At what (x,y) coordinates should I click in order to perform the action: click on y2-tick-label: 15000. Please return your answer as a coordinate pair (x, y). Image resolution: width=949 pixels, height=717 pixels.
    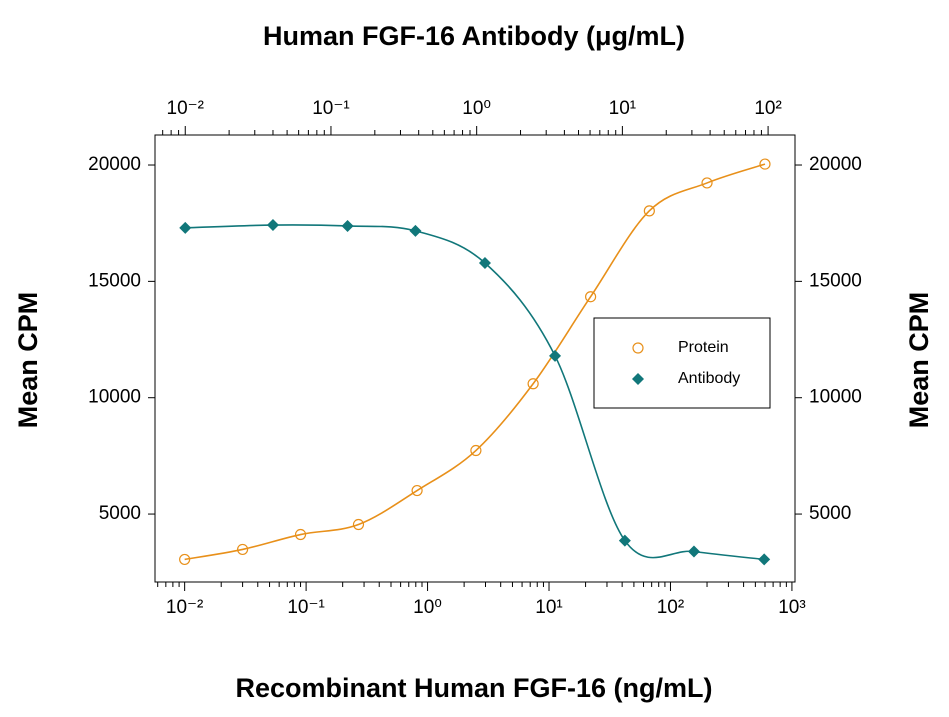
    Looking at the image, I should click on (835, 280).